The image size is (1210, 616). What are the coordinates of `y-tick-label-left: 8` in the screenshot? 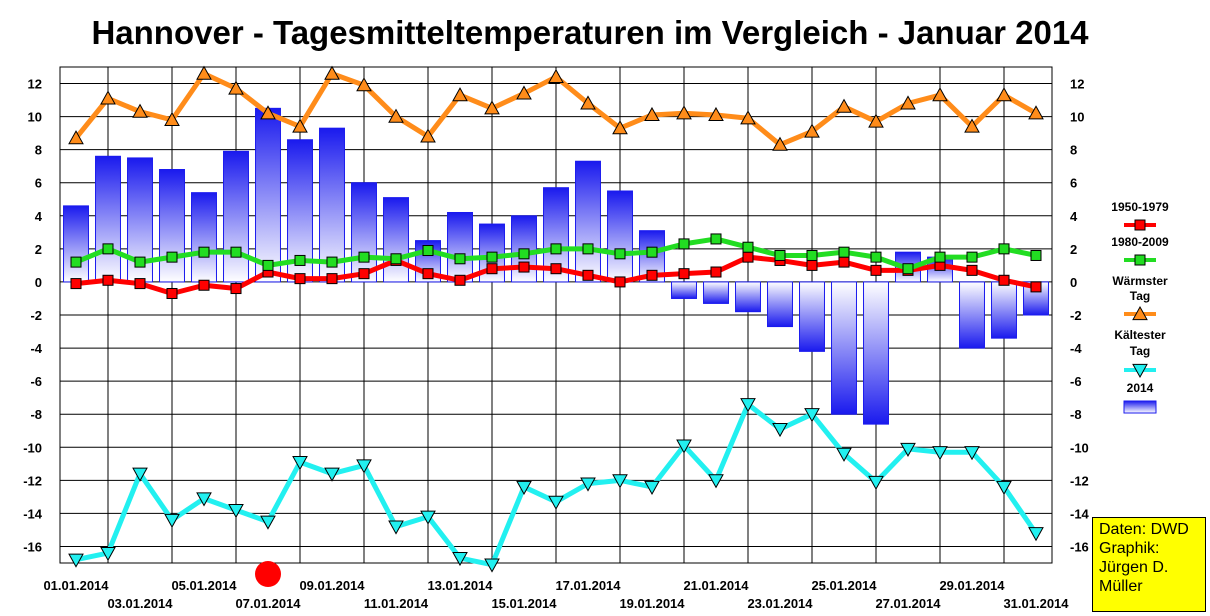 It's located at (38, 150).